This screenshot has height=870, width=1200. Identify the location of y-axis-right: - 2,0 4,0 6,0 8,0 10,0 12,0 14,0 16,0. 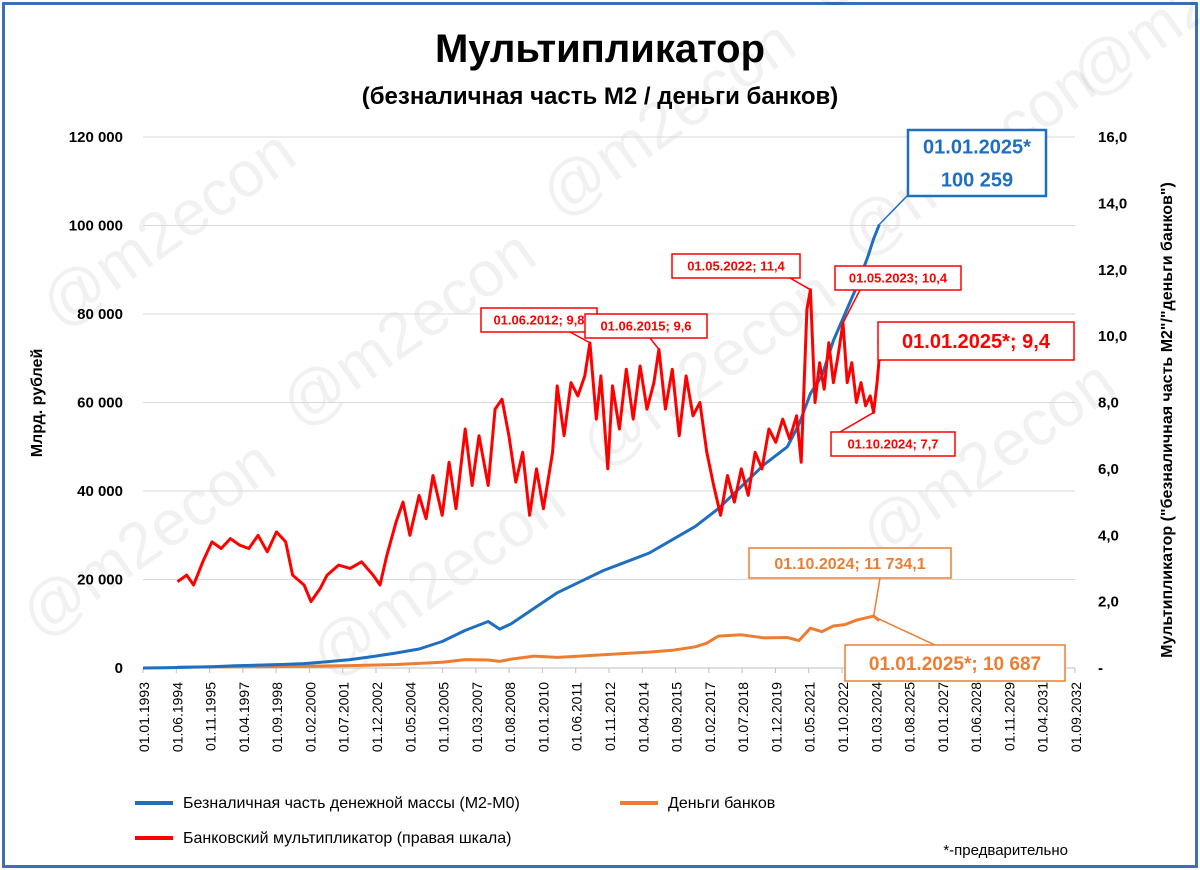
(1112, 403).